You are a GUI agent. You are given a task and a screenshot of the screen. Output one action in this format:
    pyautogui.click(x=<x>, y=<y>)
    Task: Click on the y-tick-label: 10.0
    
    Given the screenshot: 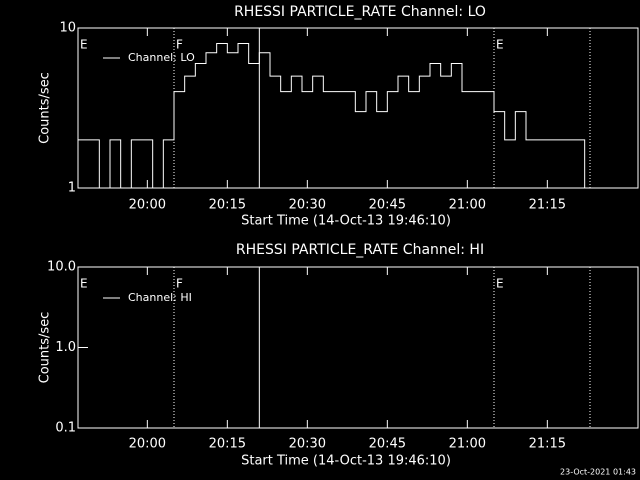 What is the action you would take?
    pyautogui.click(x=61, y=267)
    